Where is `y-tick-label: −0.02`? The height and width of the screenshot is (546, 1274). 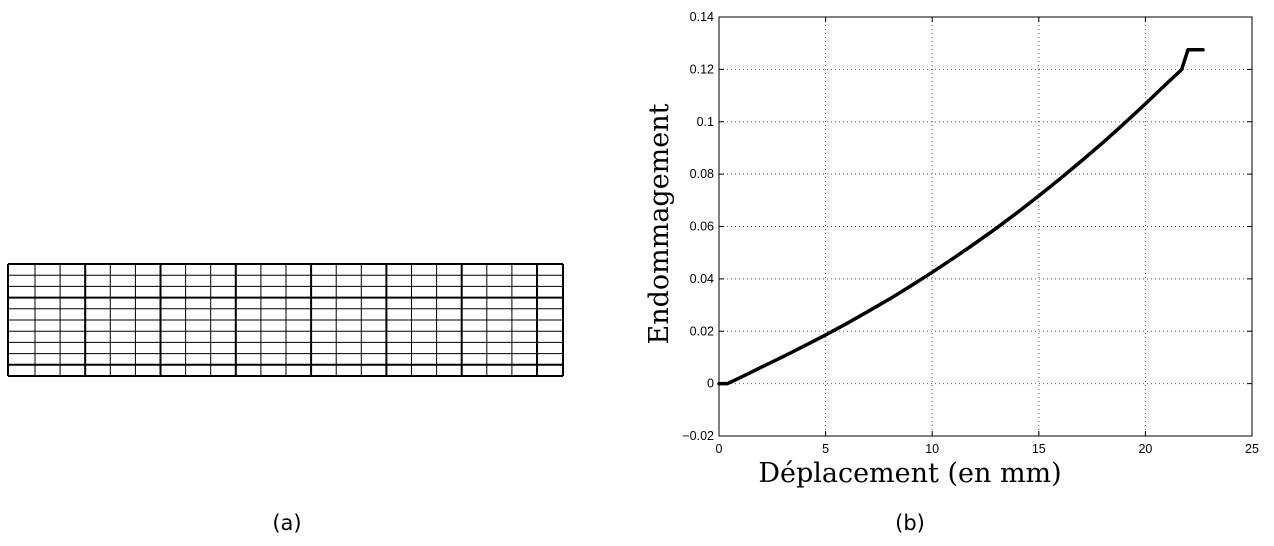
y-tick-label: −0.02 is located at coordinates (698, 436).